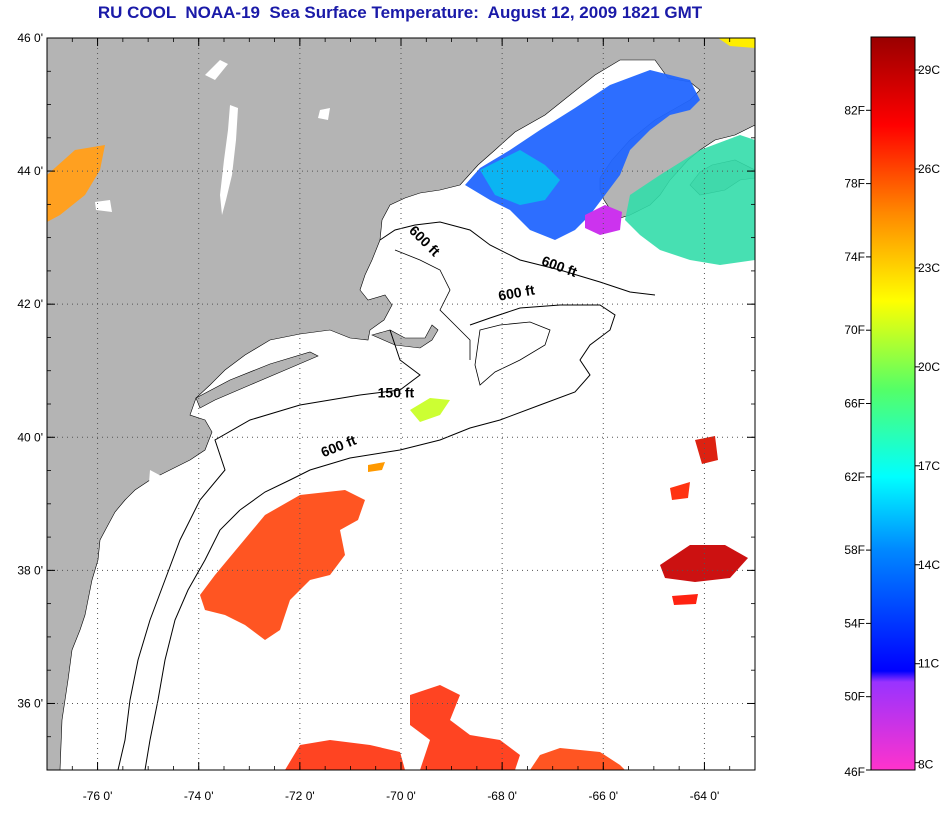  Describe the element at coordinates (156, 485) in the screenshot. I see `delaware-bay` at that location.